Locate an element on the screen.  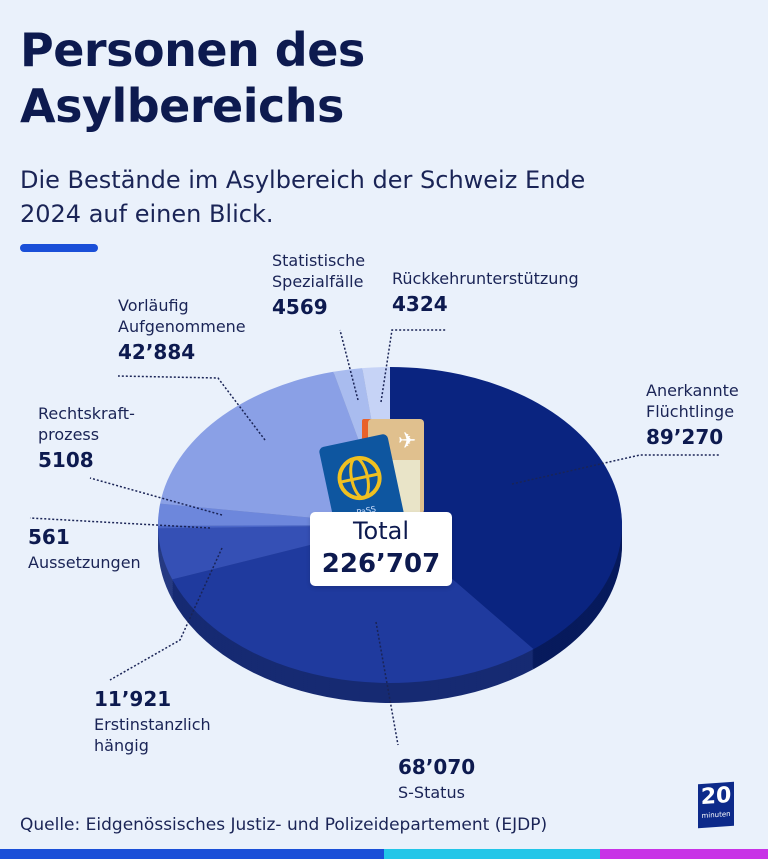
label-anerkannte: Anerkannte Flüchtlinge 89’270 is located at coordinates (692, 415).